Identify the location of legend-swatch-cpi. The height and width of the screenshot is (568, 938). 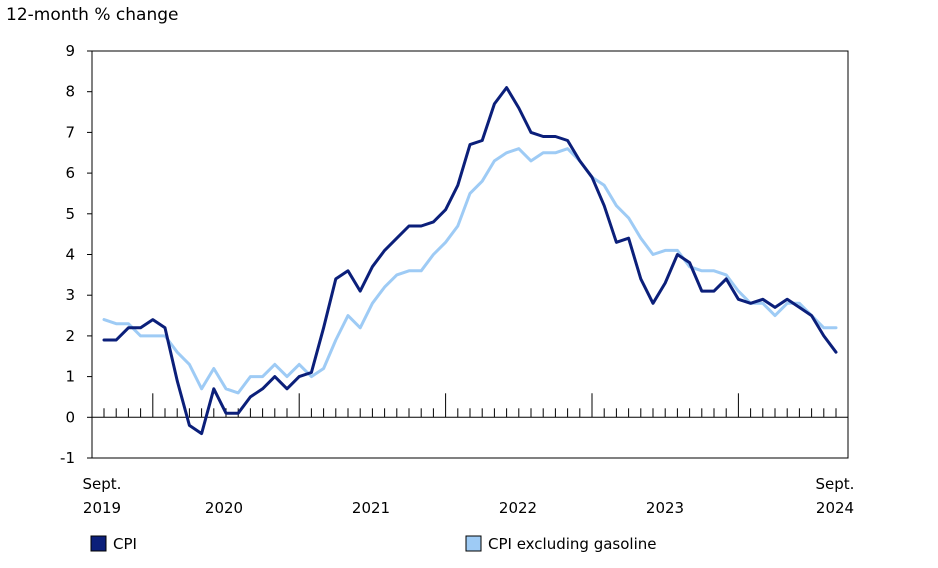
(98, 543).